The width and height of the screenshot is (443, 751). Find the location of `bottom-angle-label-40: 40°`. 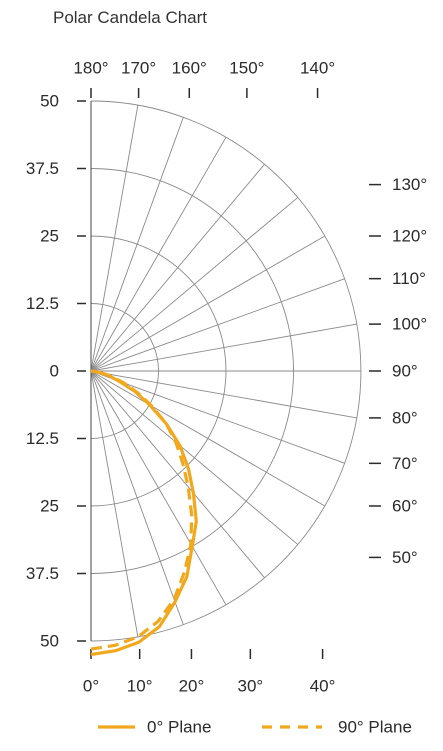

bottom-angle-label-40: 40° is located at coordinates (323, 686).